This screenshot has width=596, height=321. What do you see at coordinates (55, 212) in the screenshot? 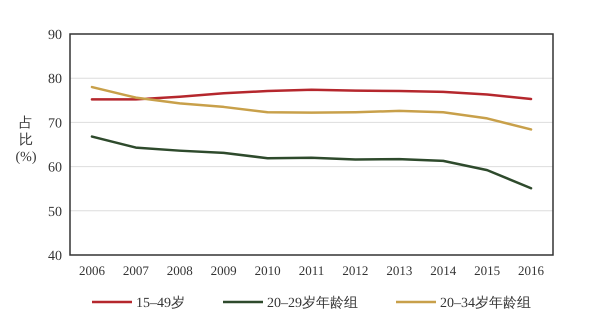
I see `y-tick-label: 50` at bounding box center [55, 212].